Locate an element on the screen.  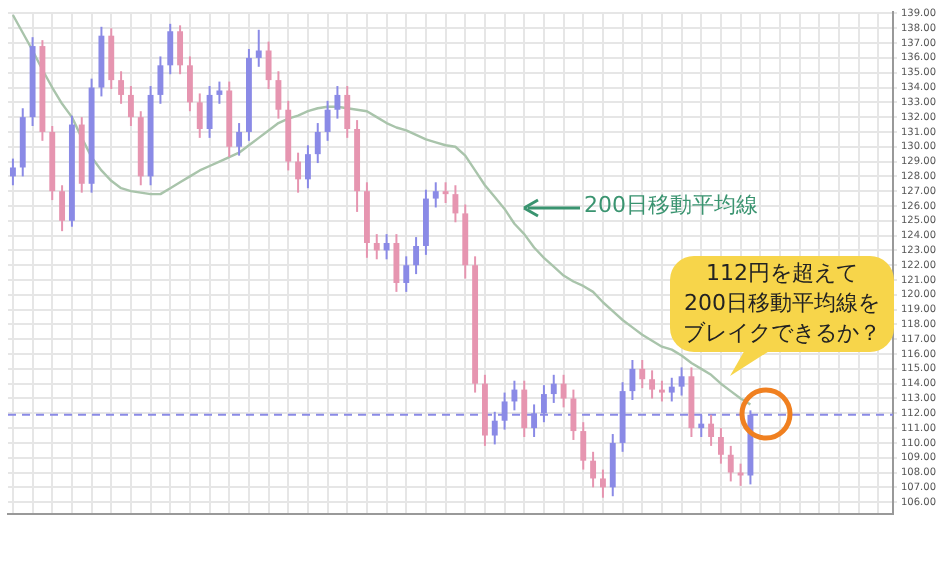
annotation: 200日移動平均線を is located at coordinates (782, 303).